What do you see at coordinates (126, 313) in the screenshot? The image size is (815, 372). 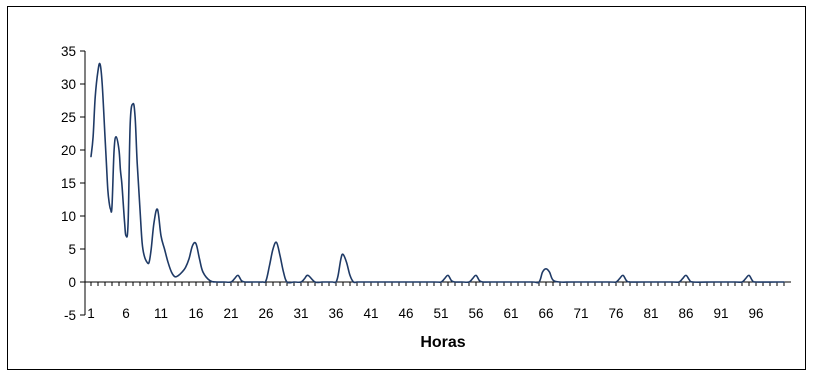 I see `x-tick-label: 6` at bounding box center [126, 313].